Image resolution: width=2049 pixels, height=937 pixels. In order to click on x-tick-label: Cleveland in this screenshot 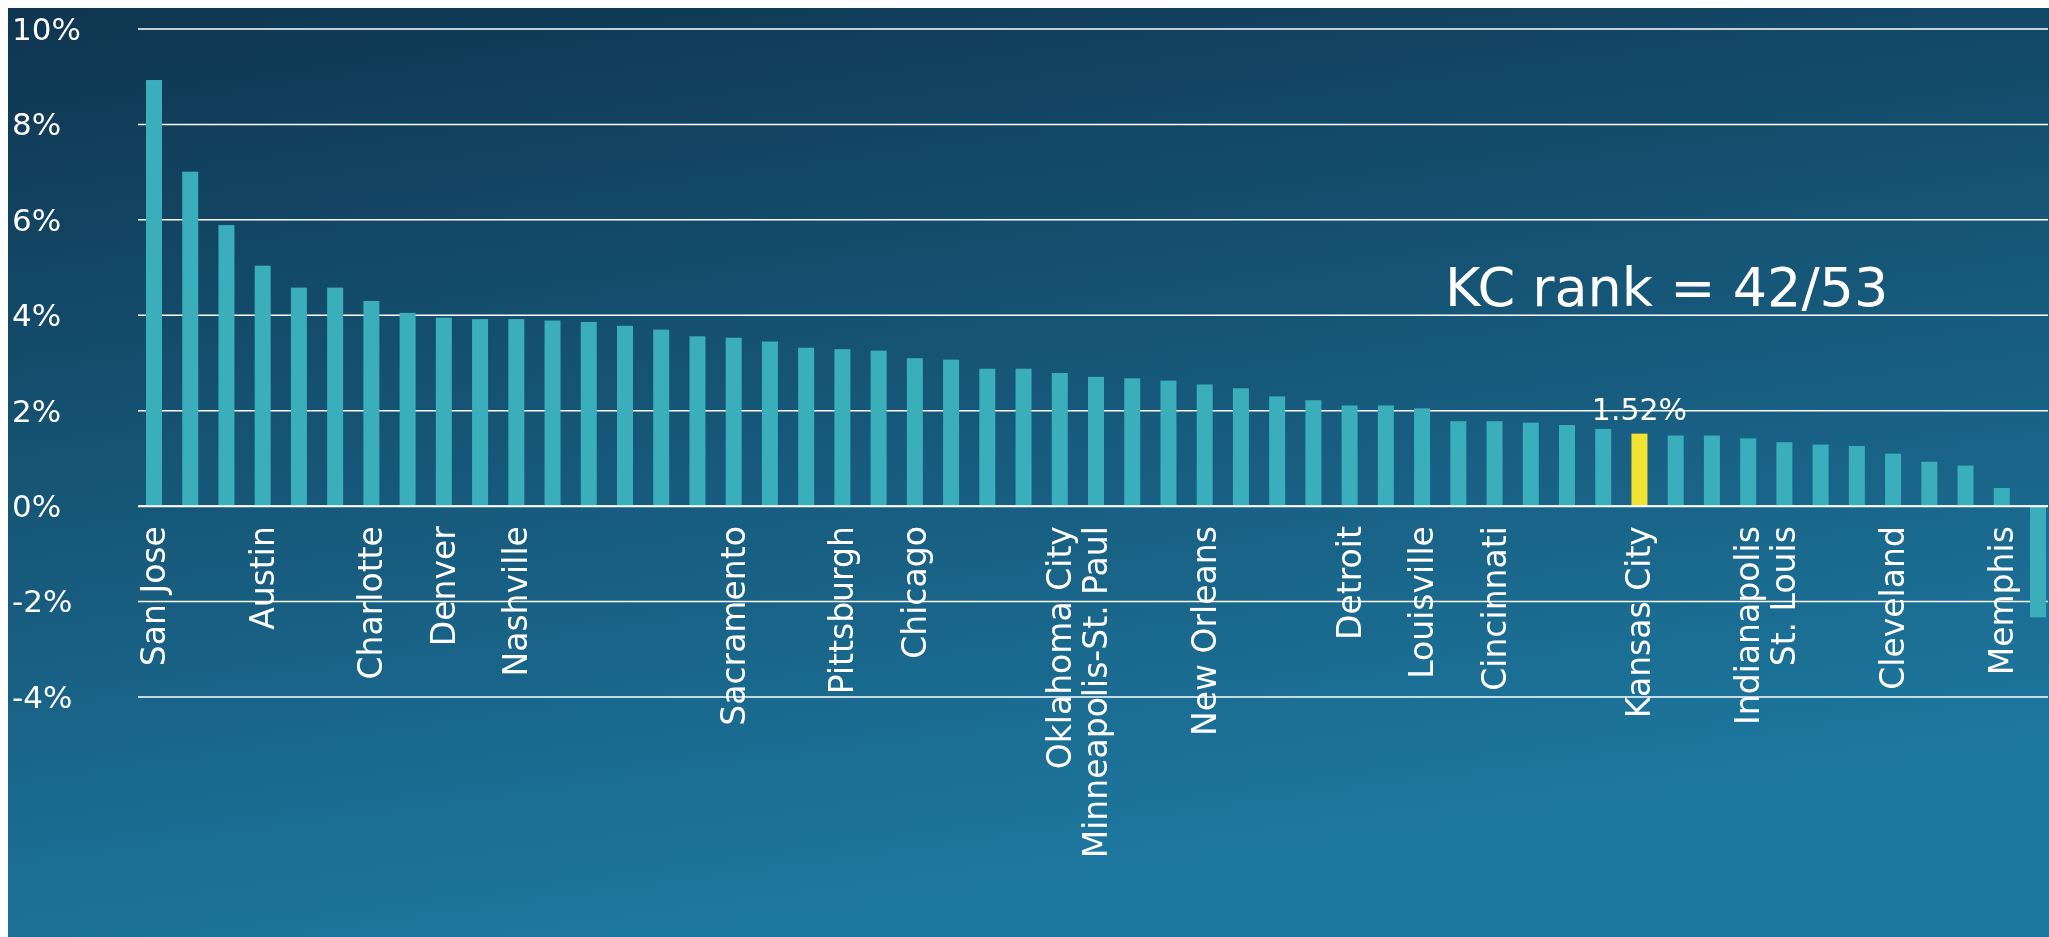, I will do `click(1893, 608)`.